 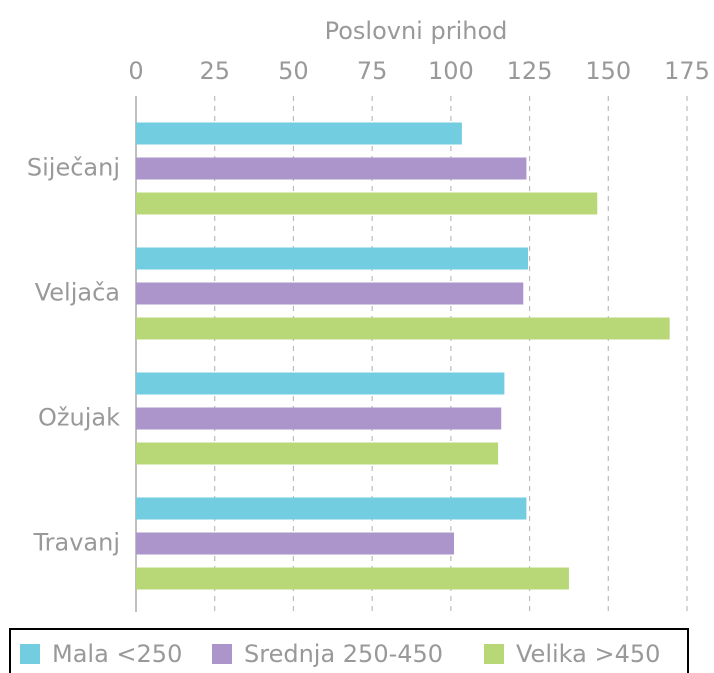 What do you see at coordinates (77, 293) in the screenshot?
I see `y-tick-label: Veljača` at bounding box center [77, 293].